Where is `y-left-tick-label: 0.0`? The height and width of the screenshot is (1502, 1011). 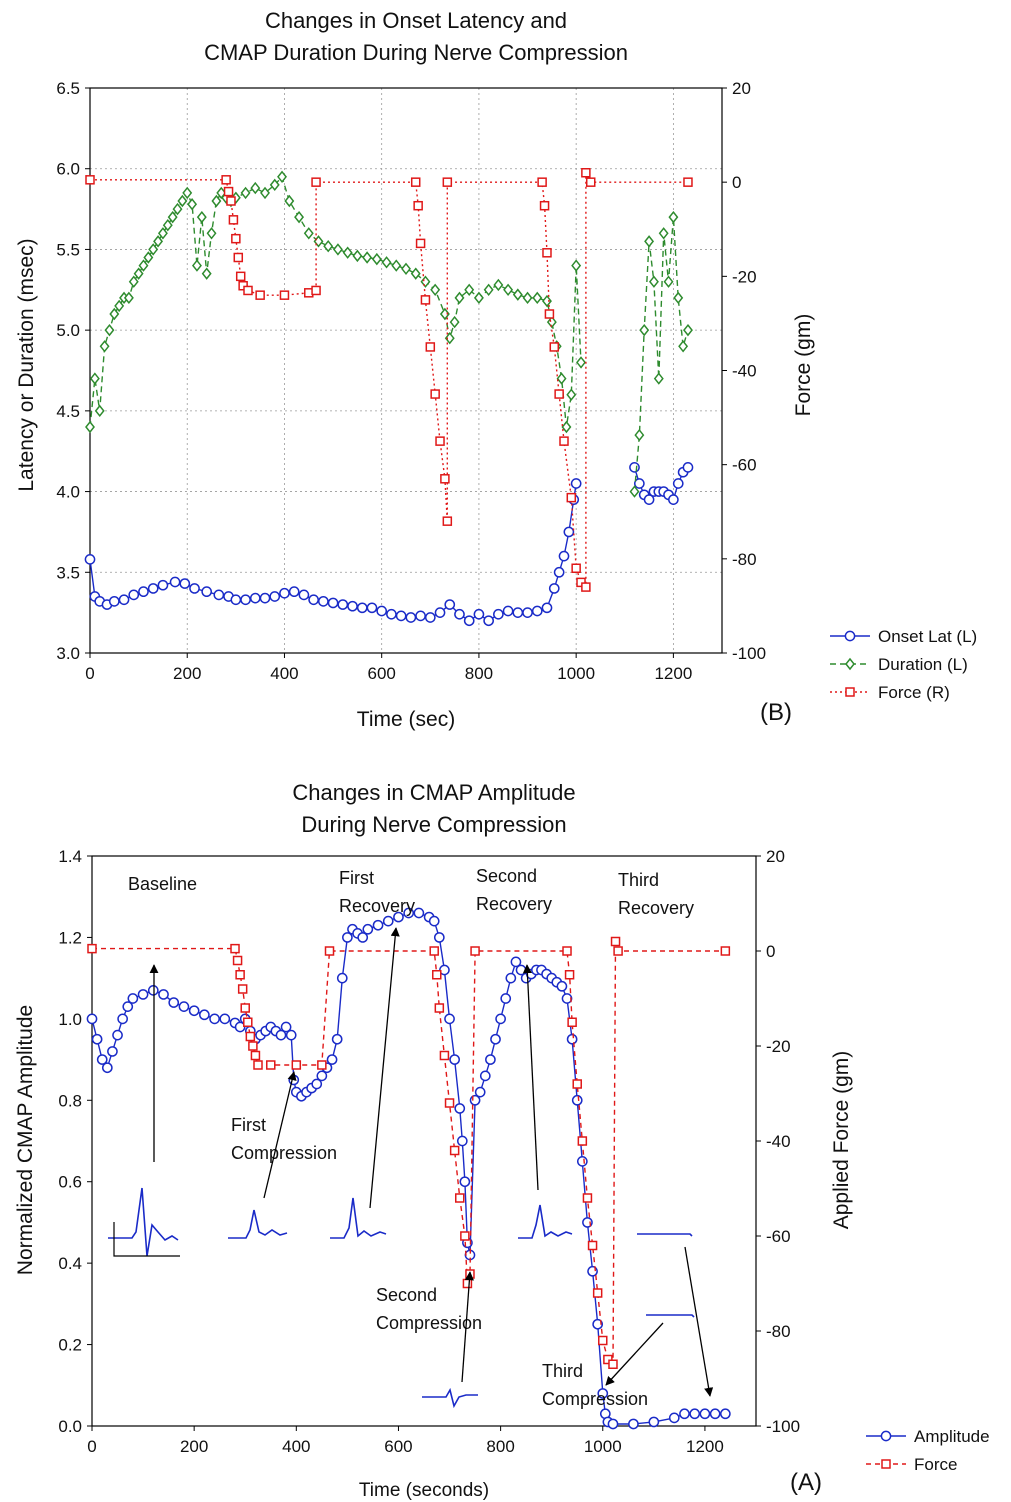
y-left-tick-label: 0.0 is located at coordinates (70, 1426).